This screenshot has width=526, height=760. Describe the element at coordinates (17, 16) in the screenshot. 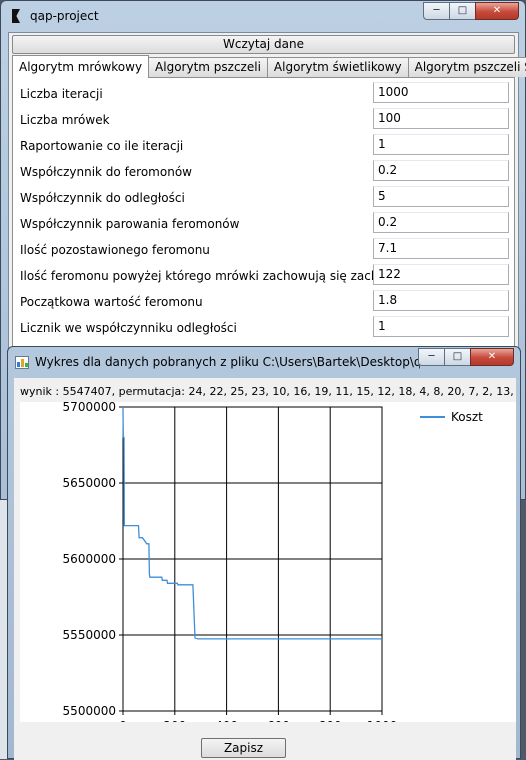

I see `app-logo-icon` at that location.